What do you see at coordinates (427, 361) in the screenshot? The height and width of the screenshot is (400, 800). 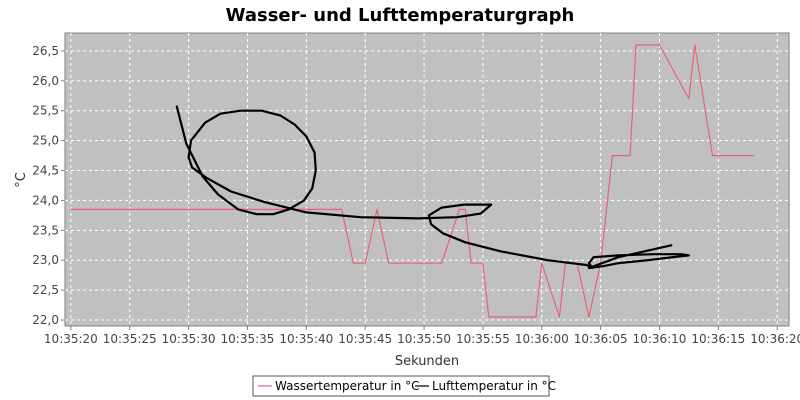 I see `x-axis-label: Sekunden` at bounding box center [427, 361].